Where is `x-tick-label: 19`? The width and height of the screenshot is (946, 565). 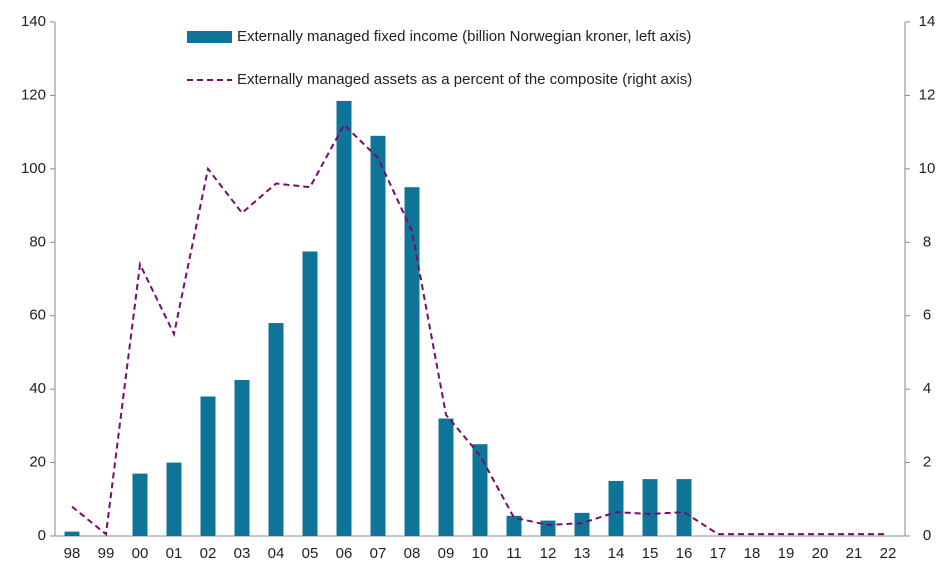 x-tick-label: 19 is located at coordinates (786, 553).